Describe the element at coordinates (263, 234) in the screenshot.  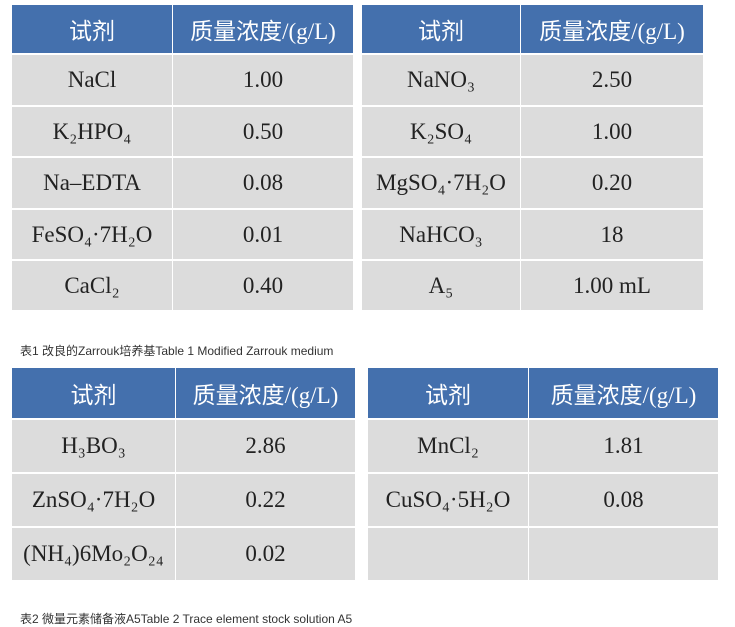
I see `table-cell: 0.01` at that location.